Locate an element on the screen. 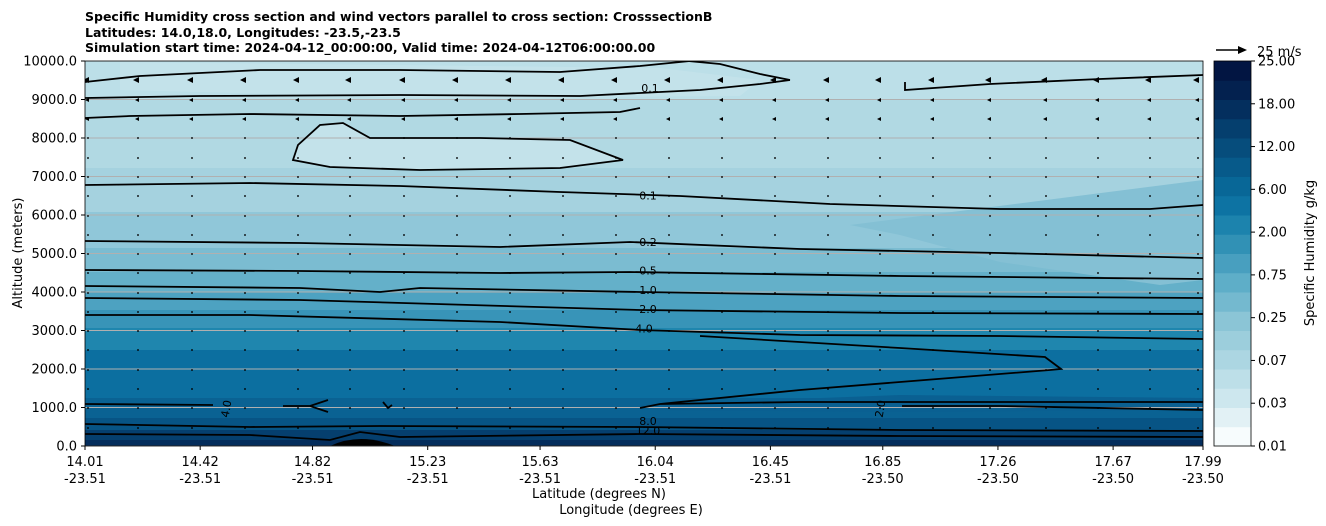 This screenshot has height=526, width=1326. y-tick-label: 5000.0 is located at coordinates (55, 254).